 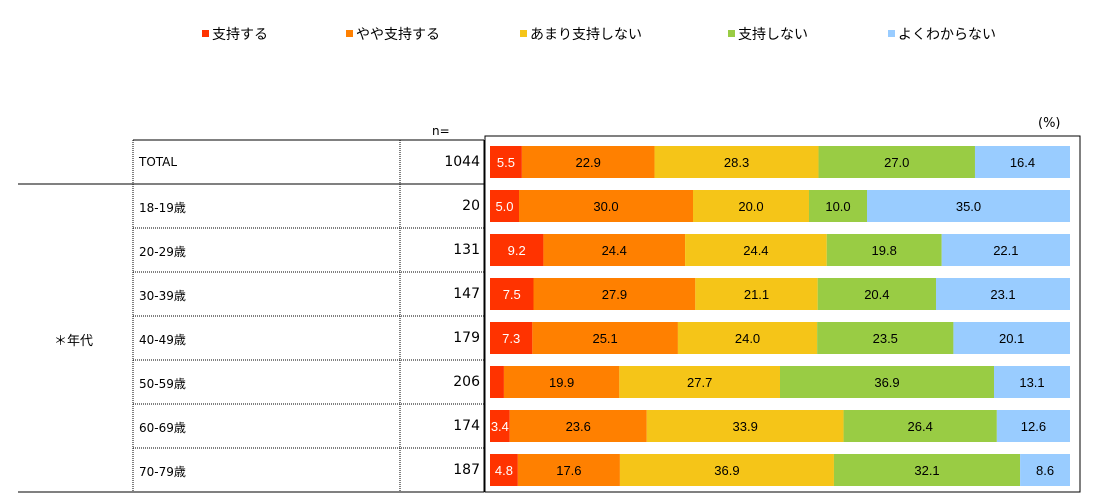 What do you see at coordinates (586, 35) in the screenshot?
I see `legend-label: あまり支持しない` at bounding box center [586, 35].